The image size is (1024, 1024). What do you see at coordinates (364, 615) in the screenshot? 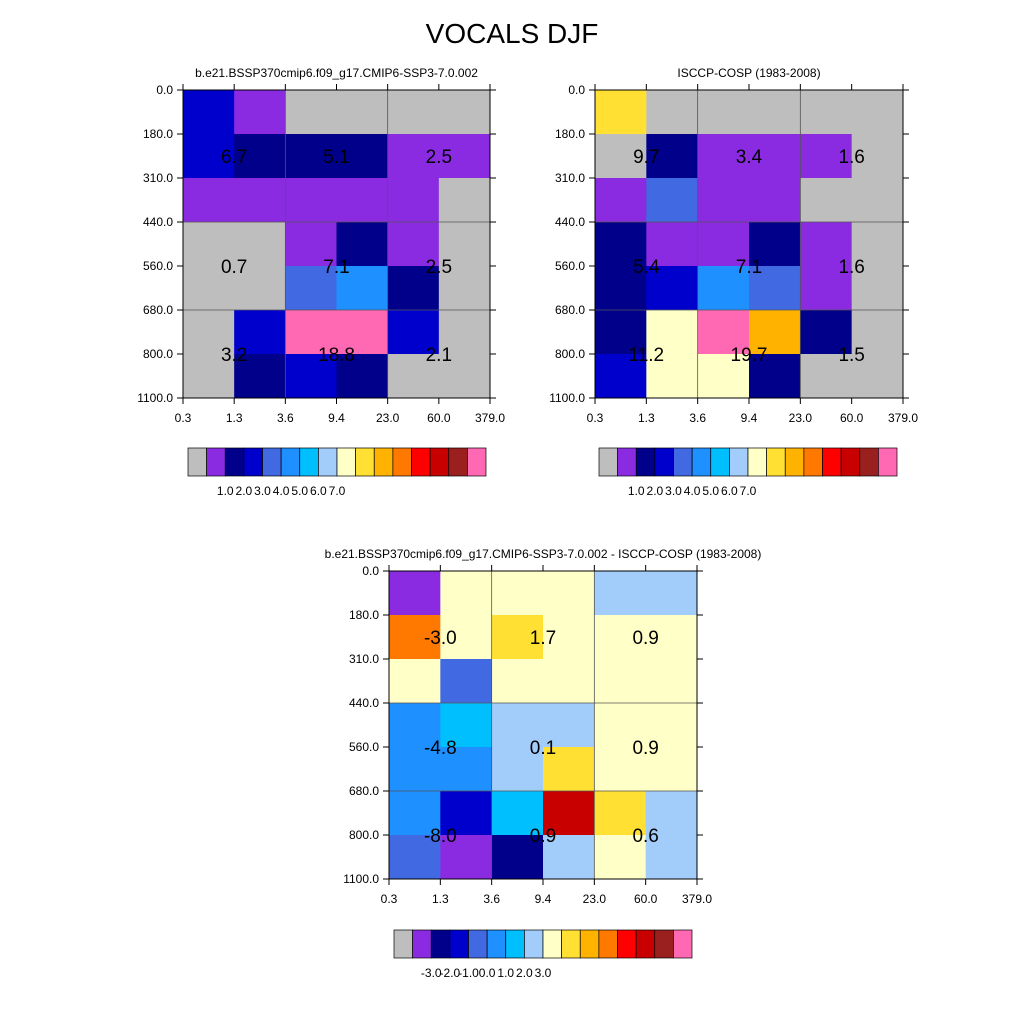
I see `y-tick-label: 180.0` at bounding box center [364, 615].